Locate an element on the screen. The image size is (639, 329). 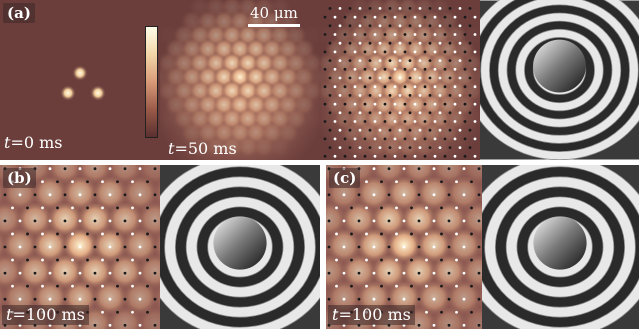
phase-core is located at coordinates (560, 243).